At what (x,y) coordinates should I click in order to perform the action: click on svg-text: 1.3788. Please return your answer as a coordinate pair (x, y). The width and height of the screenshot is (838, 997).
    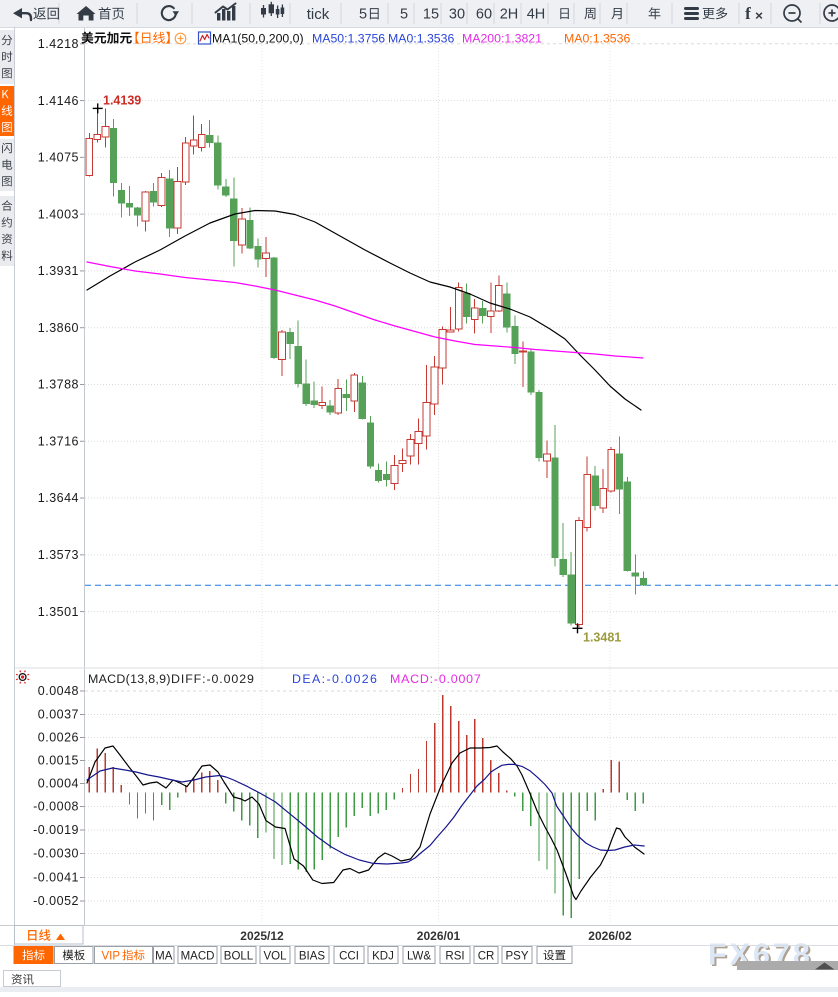
    Looking at the image, I should click on (58, 385).